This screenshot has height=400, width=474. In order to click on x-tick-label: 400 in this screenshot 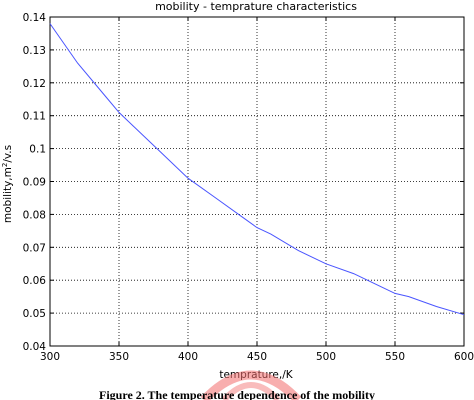, I will do `click(188, 357)`.